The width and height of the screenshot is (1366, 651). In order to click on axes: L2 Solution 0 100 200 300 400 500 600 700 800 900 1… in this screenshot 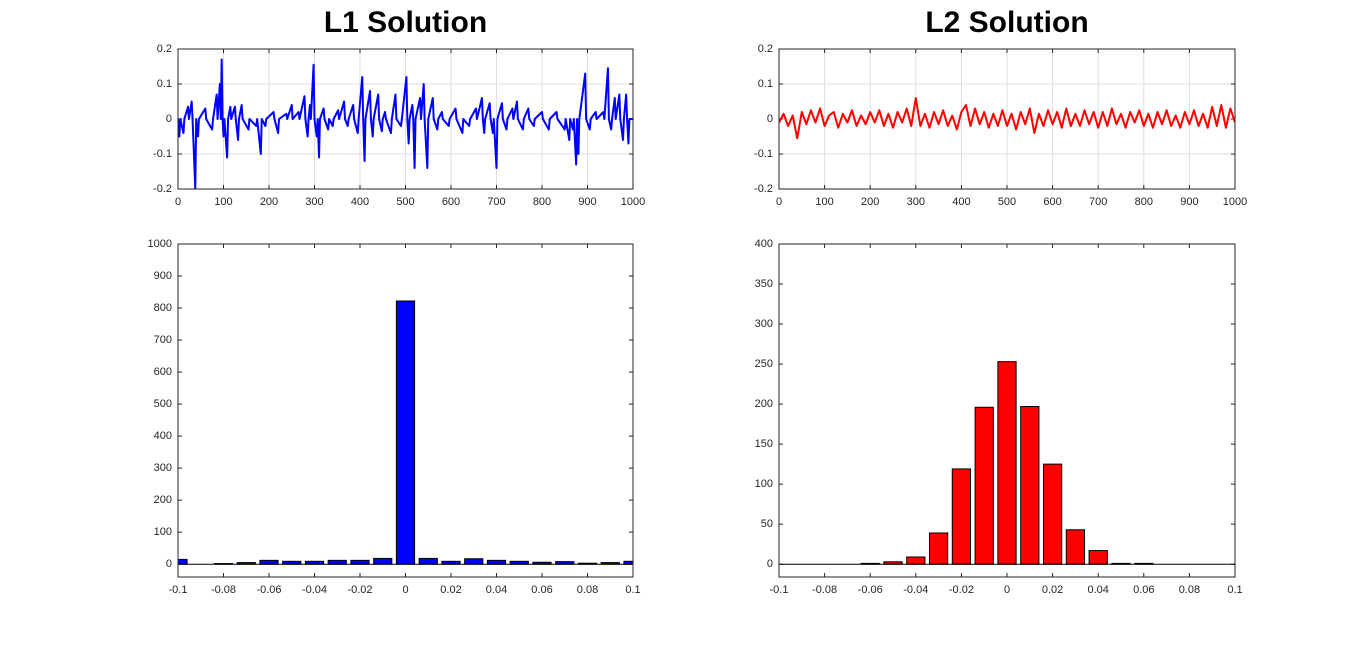, I will do `click(1000, 107)`.